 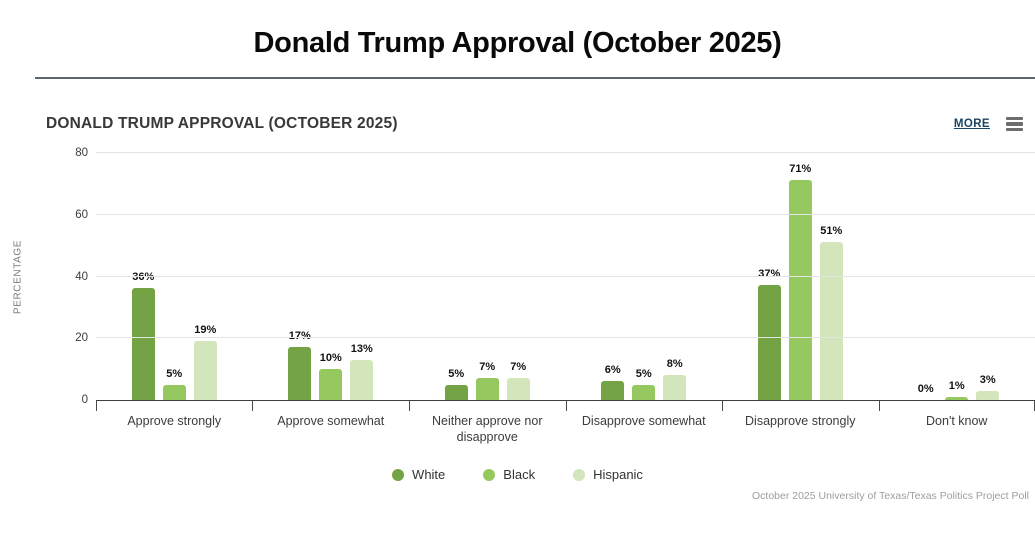 What do you see at coordinates (800, 281) in the screenshot?
I see `bar-wrap: 71%` at bounding box center [800, 281].